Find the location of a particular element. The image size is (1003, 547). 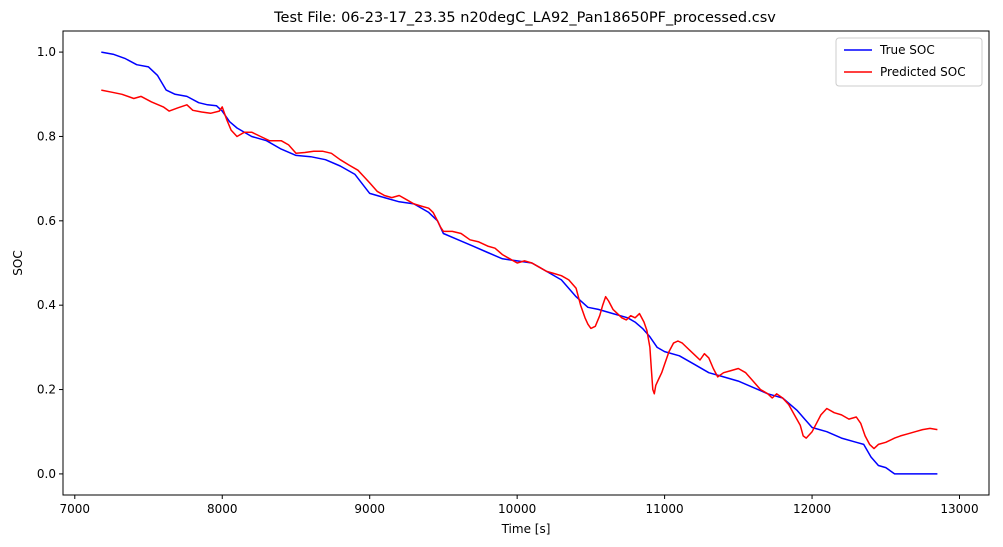

y-tick-label: 0.6 is located at coordinates (46, 221).